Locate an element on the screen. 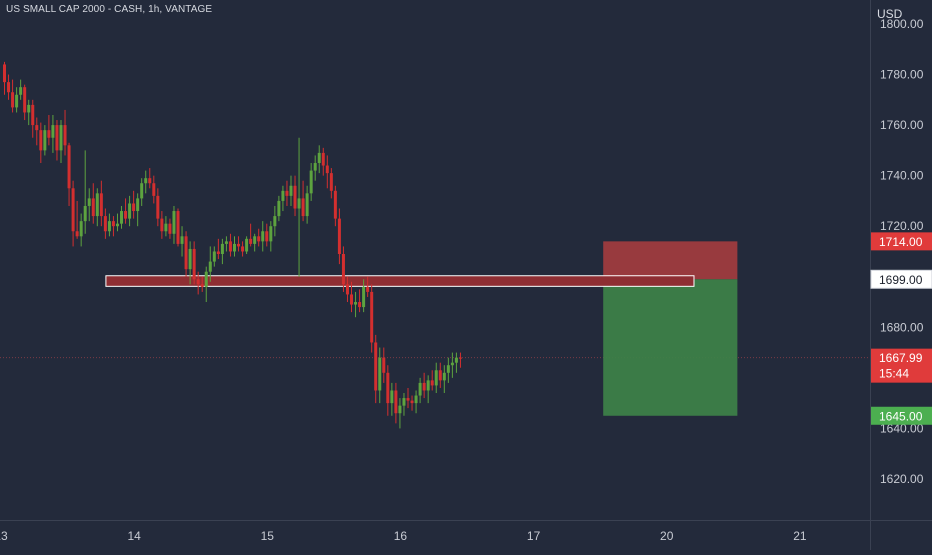 The image size is (932, 555). entry-price-tag-text: 1699.00 is located at coordinates (901, 280).